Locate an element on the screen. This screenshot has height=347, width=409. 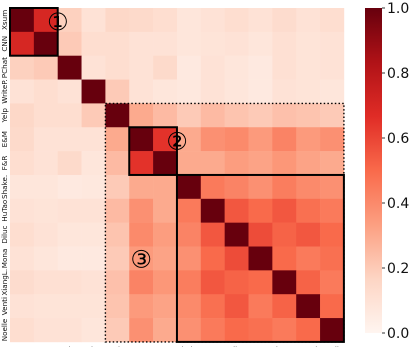
y-tick-label: Venti is located at coordinates (4, 306).